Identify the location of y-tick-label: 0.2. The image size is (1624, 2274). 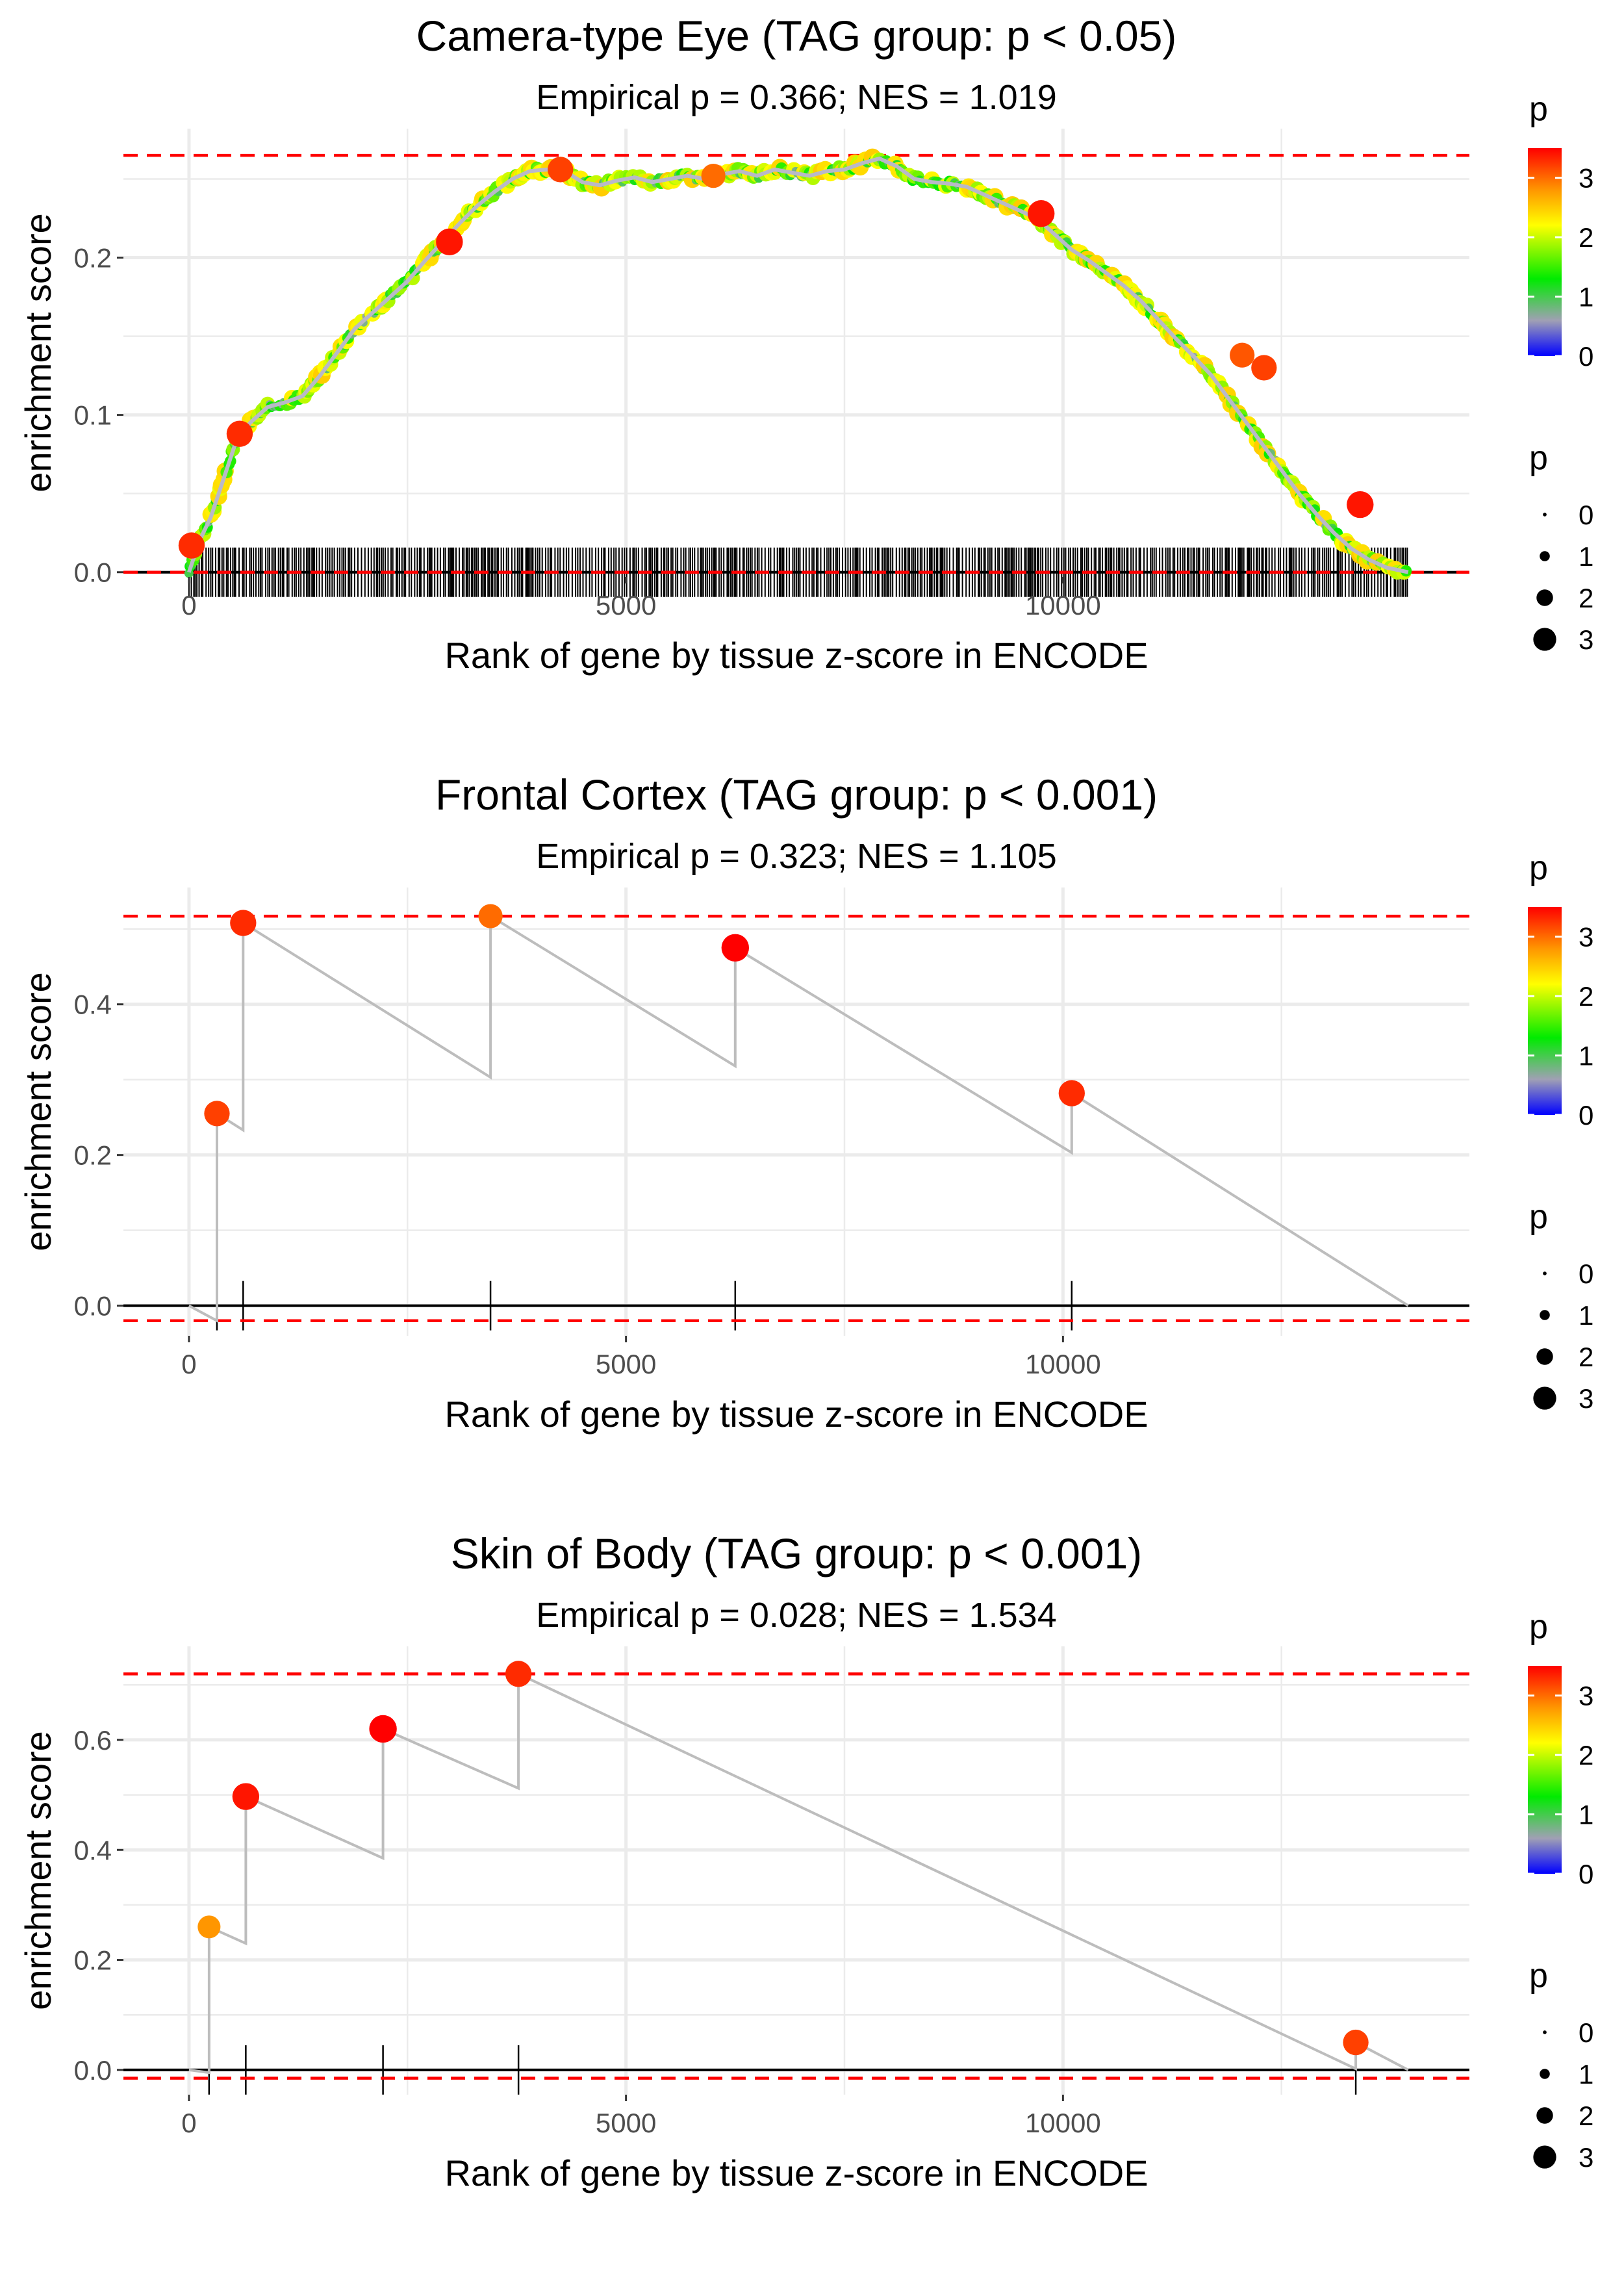
(93, 1960).